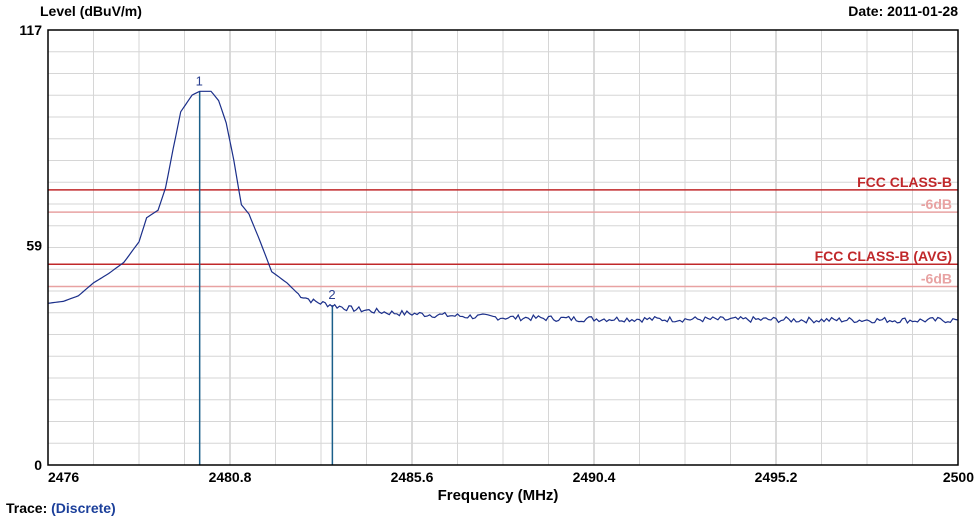 The image size is (975, 516). What do you see at coordinates (903, 11) in the screenshot?
I see `date-label: Date: 2011-01-28` at bounding box center [903, 11].